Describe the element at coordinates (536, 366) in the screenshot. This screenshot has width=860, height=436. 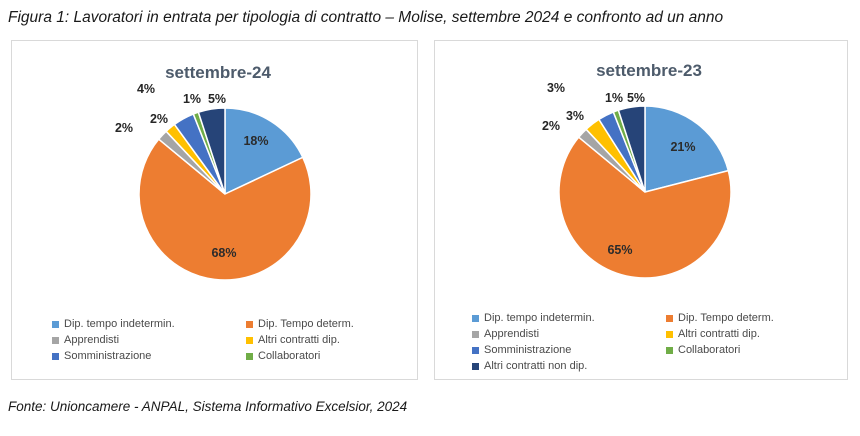
I see `legend-label: Altri contratti non dip.` at that location.